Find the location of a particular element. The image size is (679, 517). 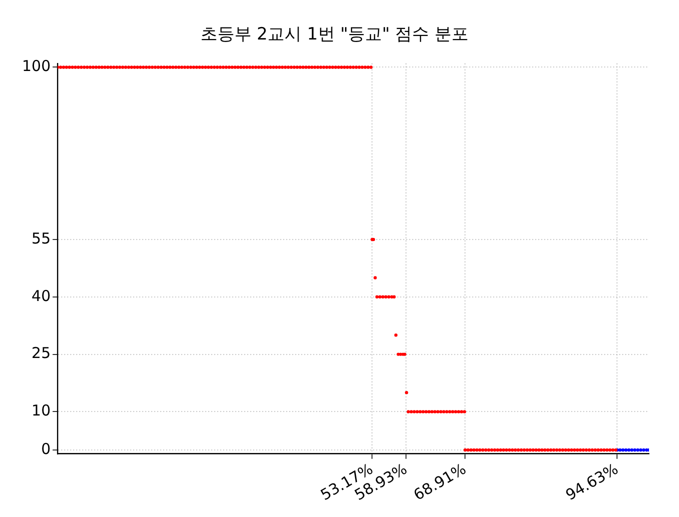

y-tick-label: 0 is located at coordinates (46, 449).